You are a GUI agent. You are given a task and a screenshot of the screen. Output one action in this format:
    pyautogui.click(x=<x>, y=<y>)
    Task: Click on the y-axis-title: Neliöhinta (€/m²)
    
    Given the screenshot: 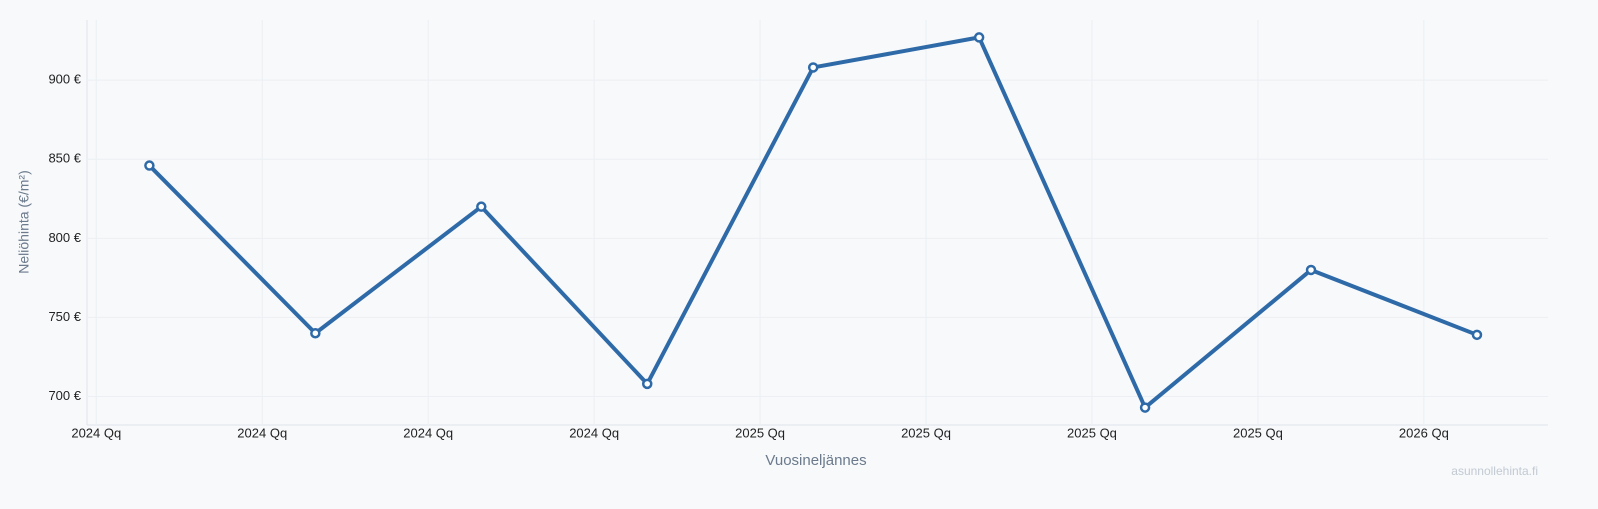 What is the action you would take?
    pyautogui.click(x=24, y=221)
    